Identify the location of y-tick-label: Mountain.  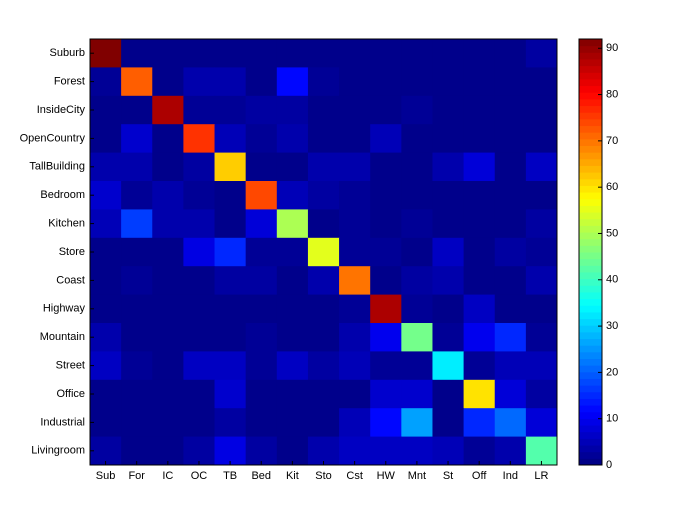
(62, 337).